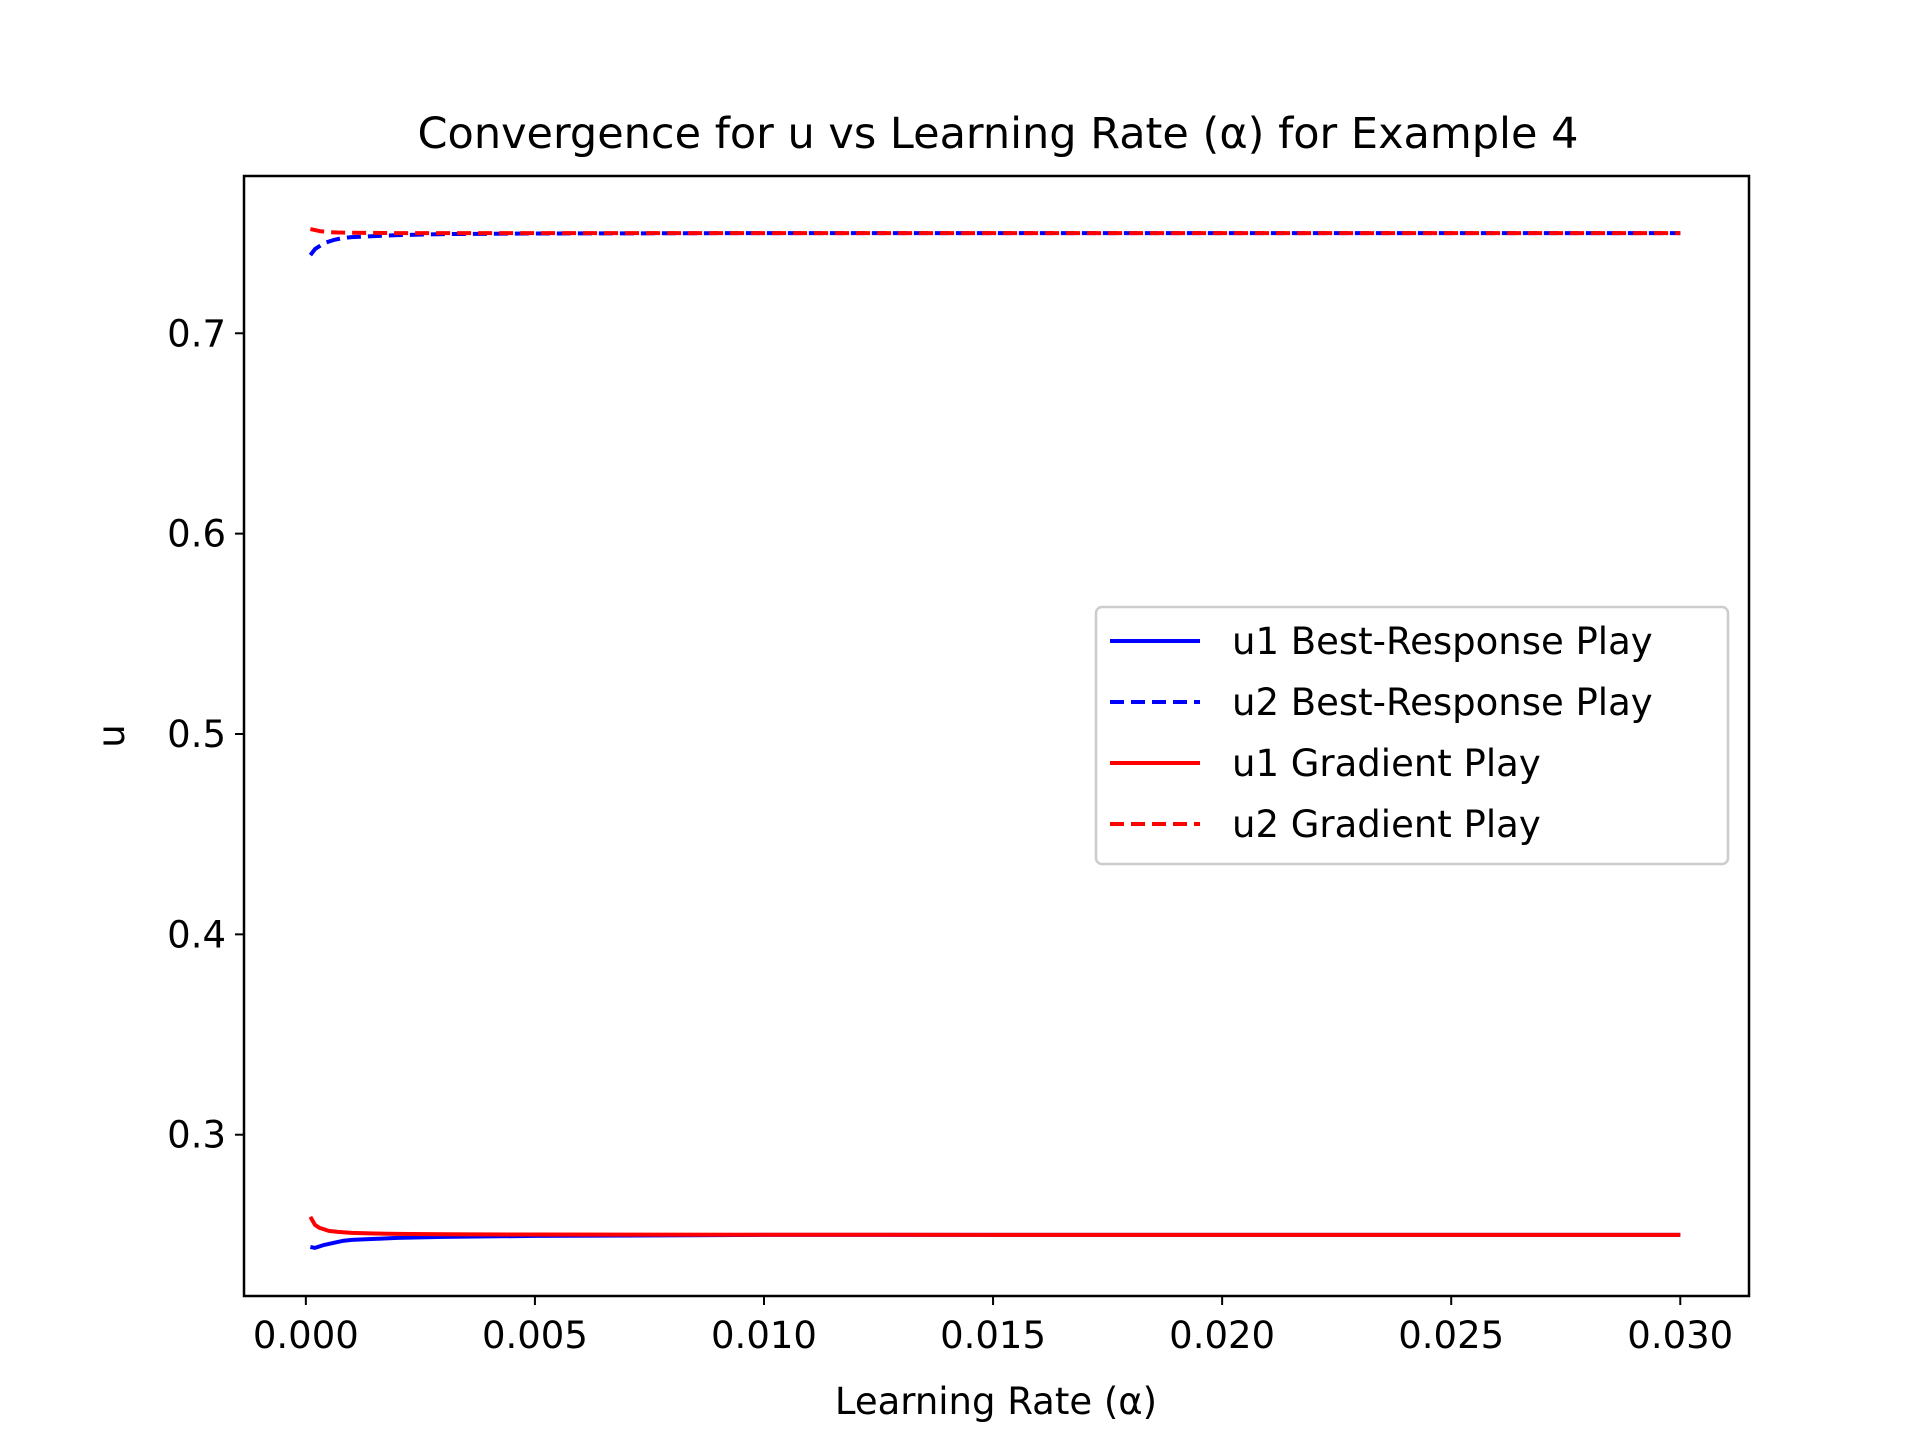 This screenshot has width=1920, height=1440. What do you see at coordinates (196, 734) in the screenshot?
I see `y-tick-label: 0.5` at bounding box center [196, 734].